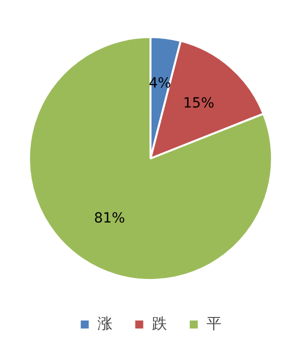 The height and width of the screenshot is (356, 301). What do you see at coordinates (214, 323) in the screenshot?
I see `legend-label: 平` at bounding box center [214, 323].